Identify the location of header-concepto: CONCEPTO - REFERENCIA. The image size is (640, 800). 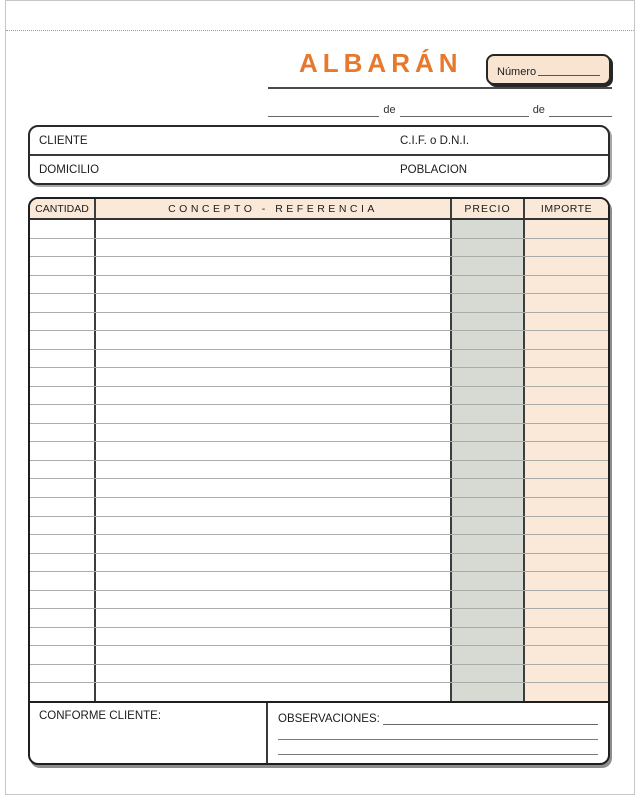
(272, 208).